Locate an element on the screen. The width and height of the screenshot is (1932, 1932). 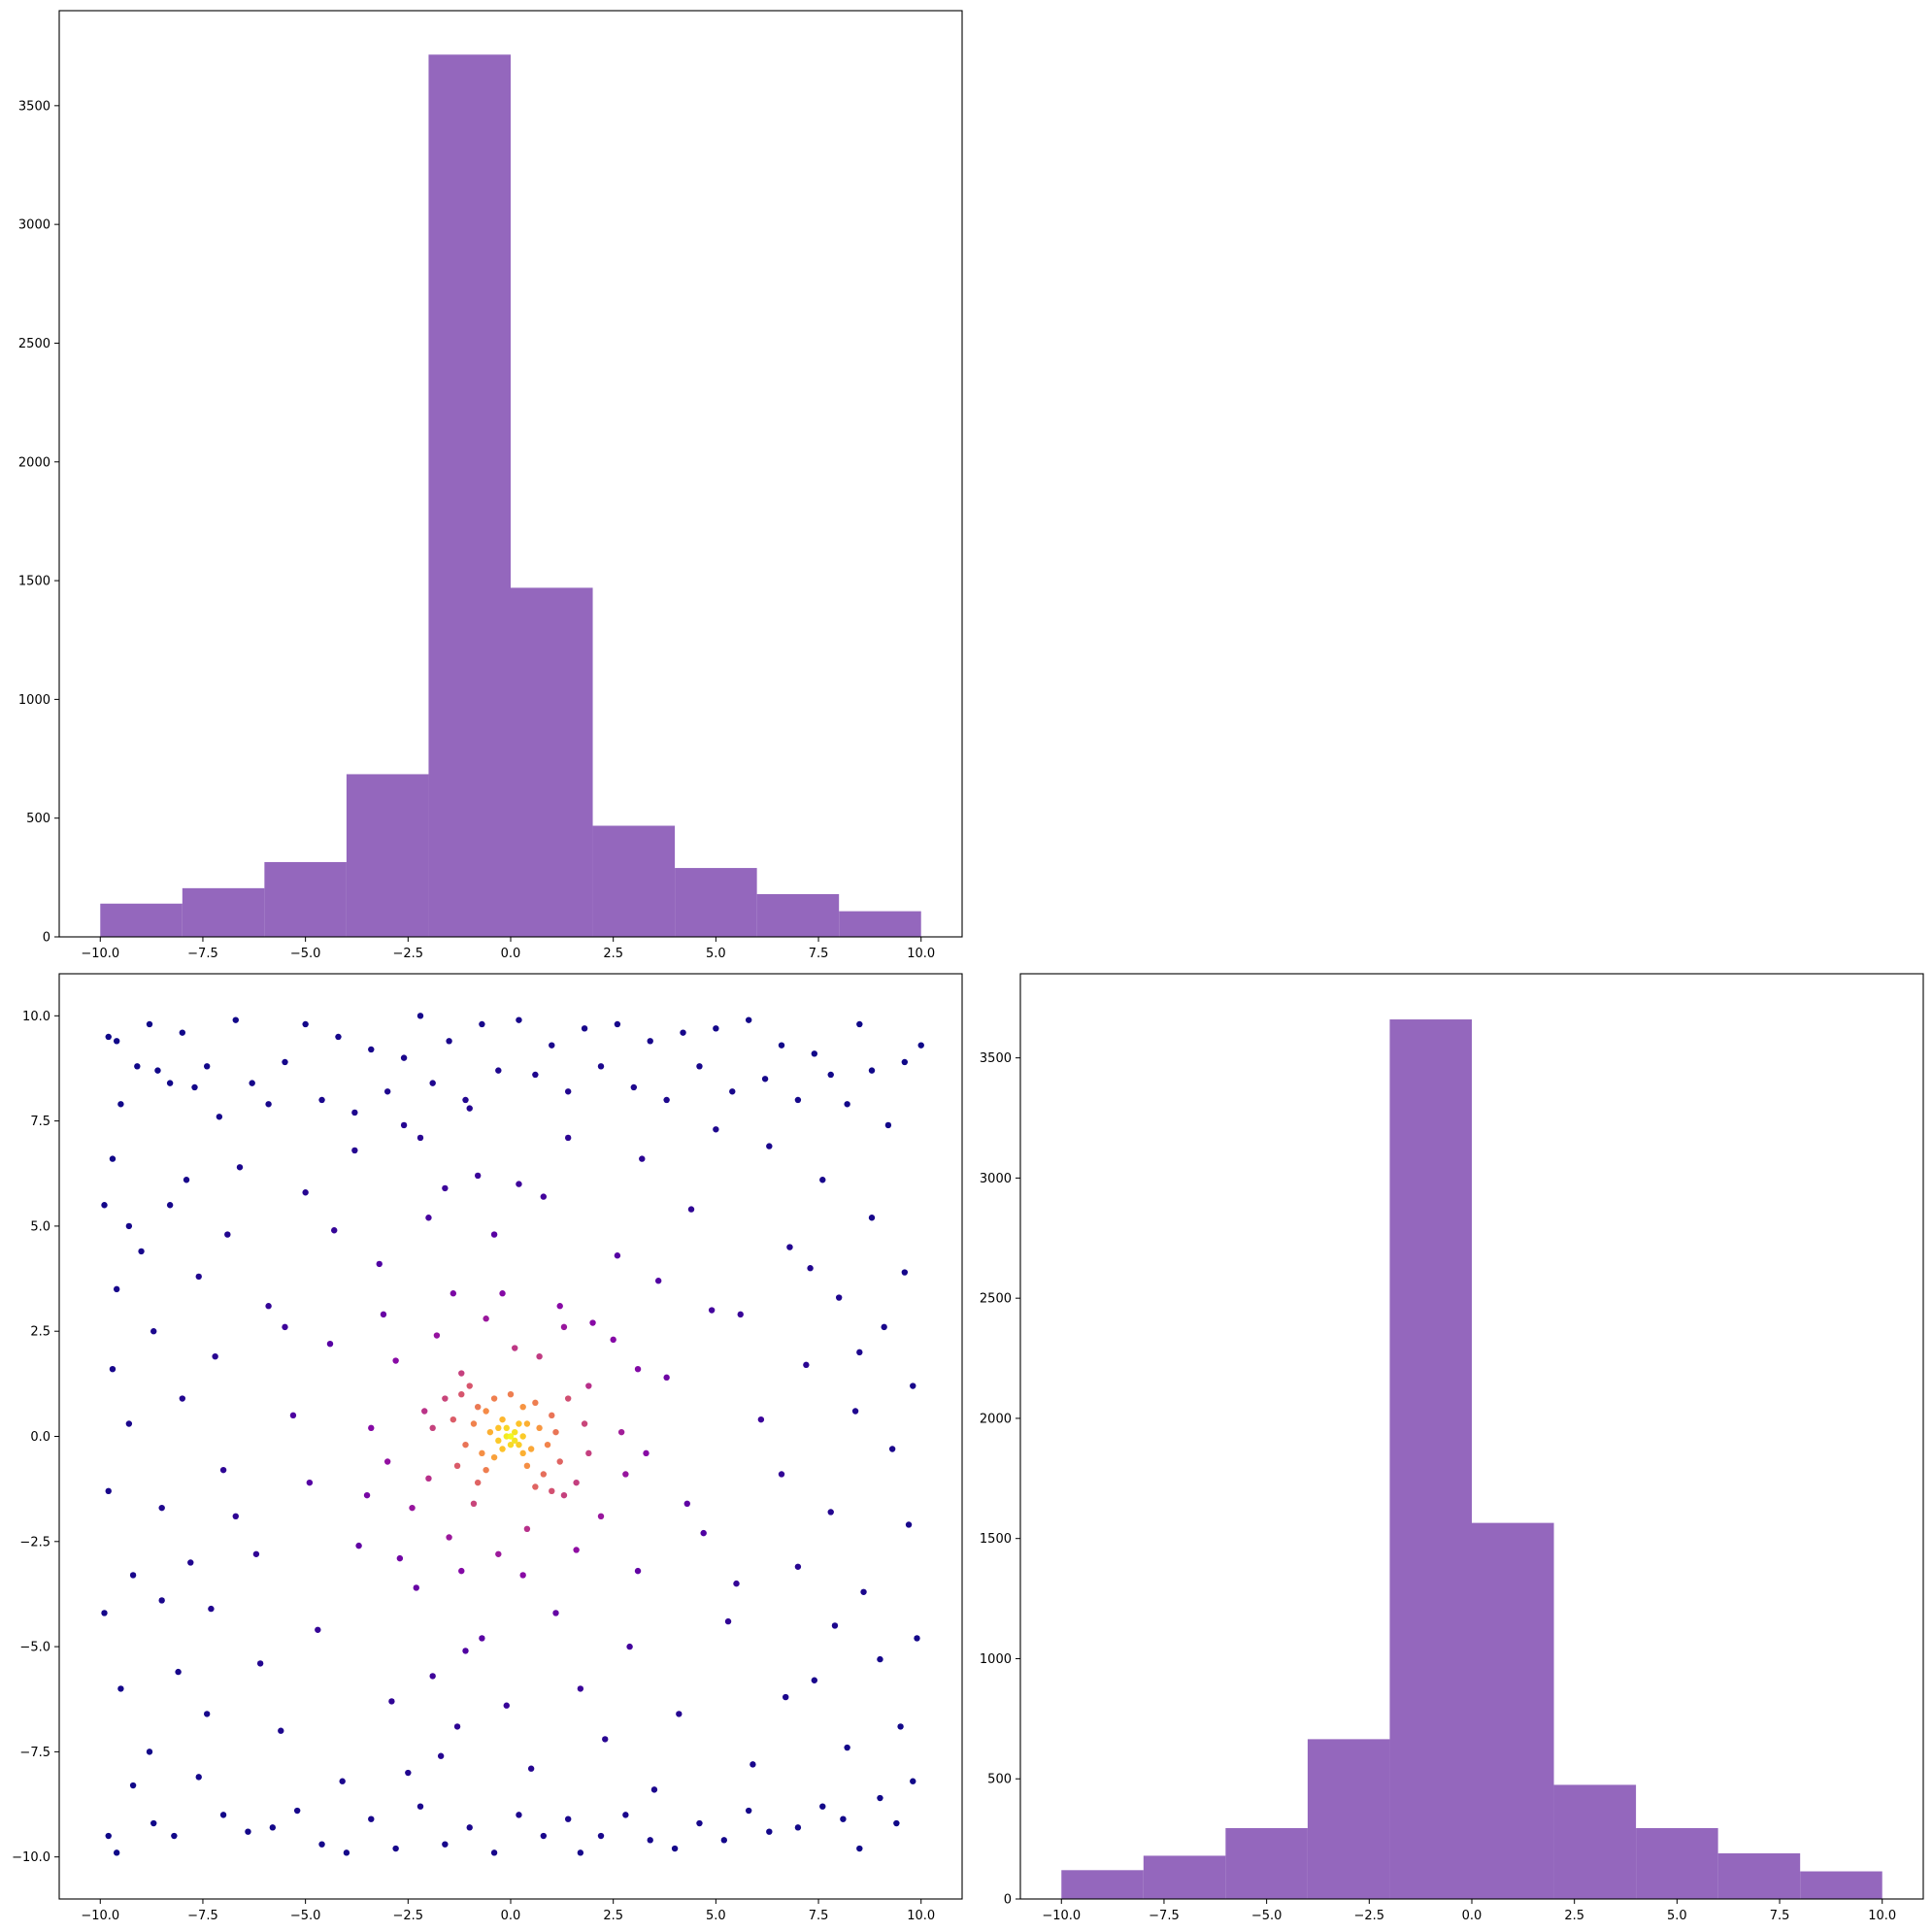
scatter-x-tick-label: 7.5 is located at coordinates (819, 1916).